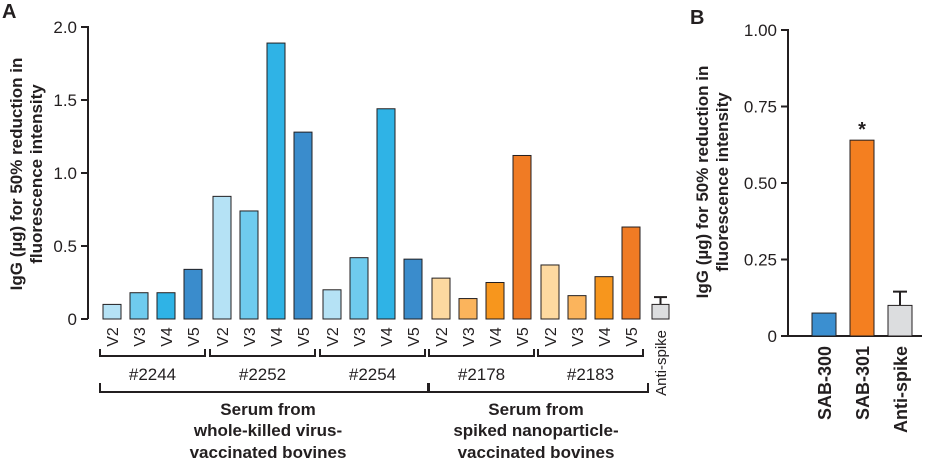 The height and width of the screenshot is (466, 942). I want to click on x-label-sab-301: SAB-301, so click(863, 383).